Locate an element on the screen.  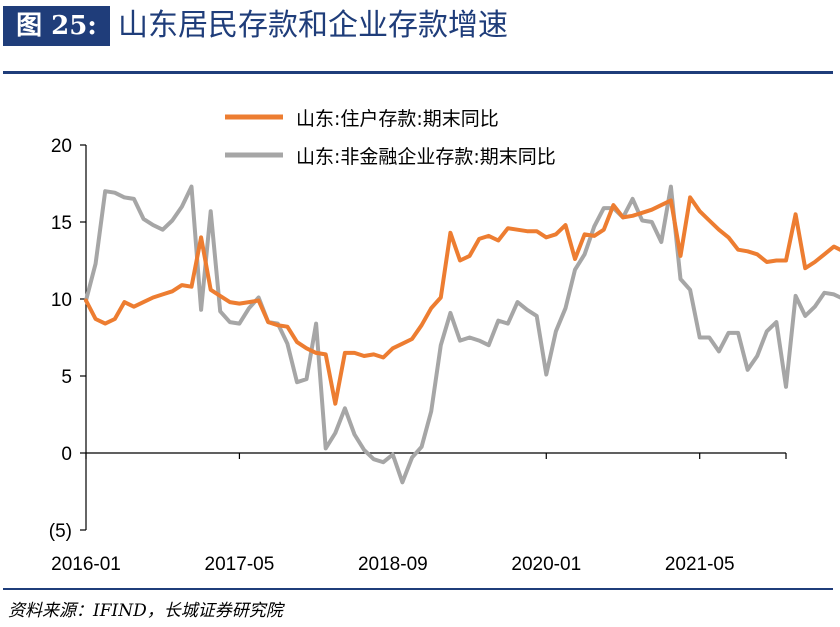
x-tick-label: 2020-01 is located at coordinates (546, 564).